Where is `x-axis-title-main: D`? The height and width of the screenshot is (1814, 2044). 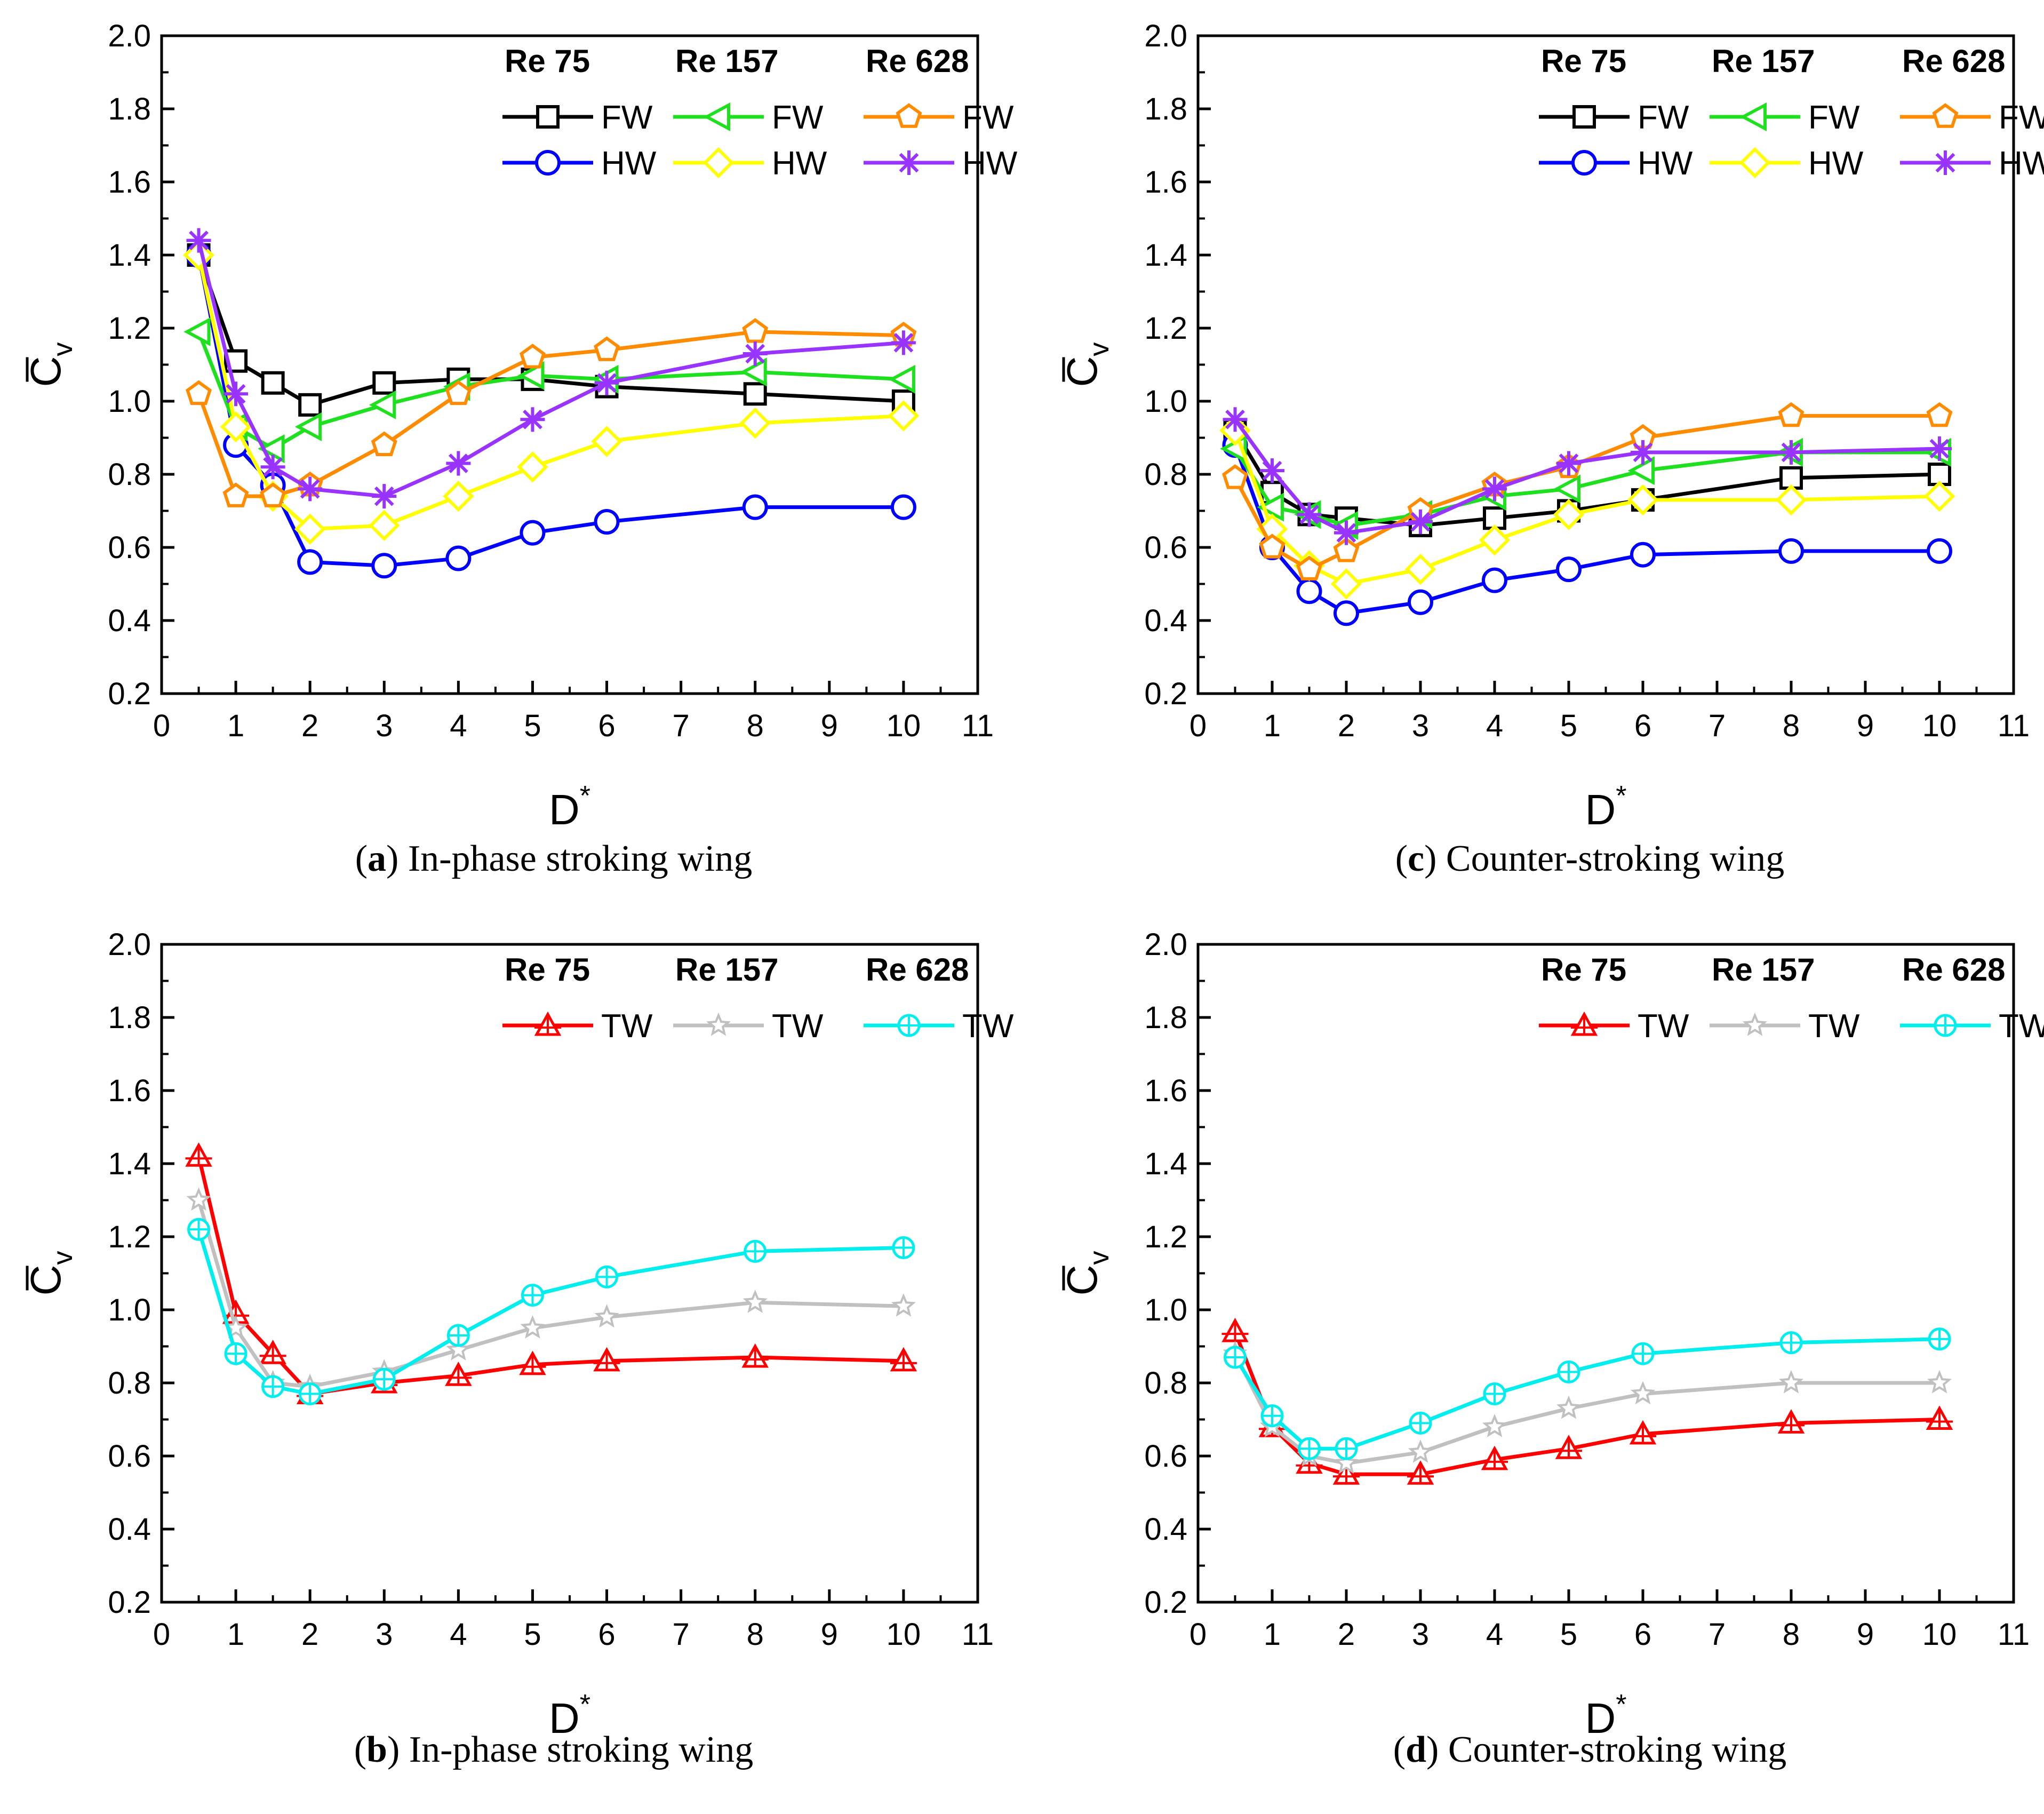 x-axis-title-main: D is located at coordinates (564, 809).